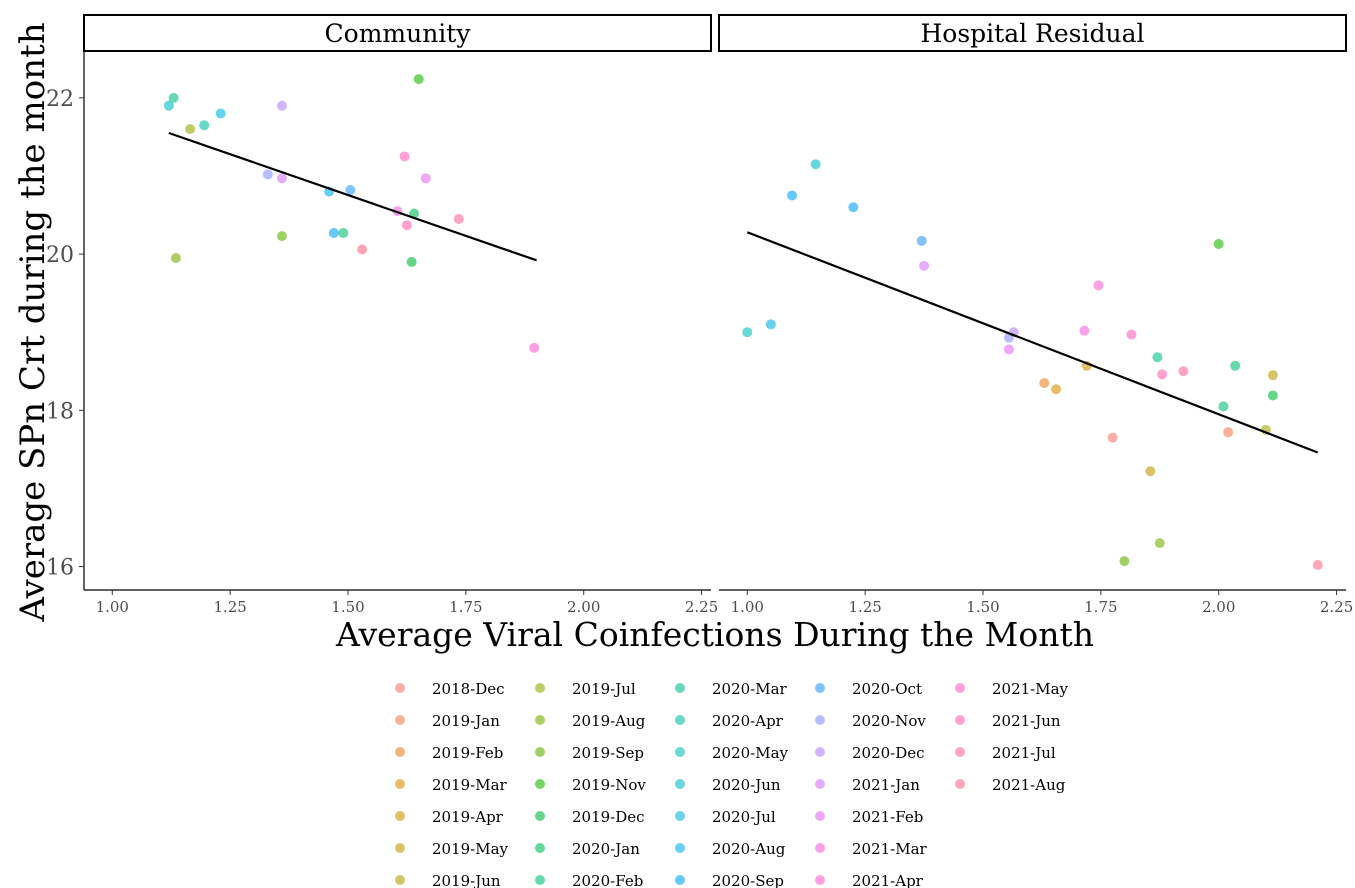  Describe the element at coordinates (608, 753) in the screenshot. I see `legend-label: 2019-Sep` at that location.